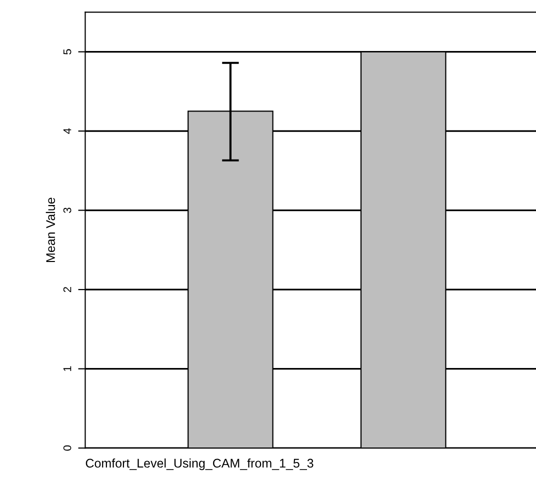 The image size is (536, 487). What do you see at coordinates (200, 464) in the screenshot?
I see `x-axis-title: Comfort_Level_Using_CAM_from_1_5_3` at bounding box center [200, 464].